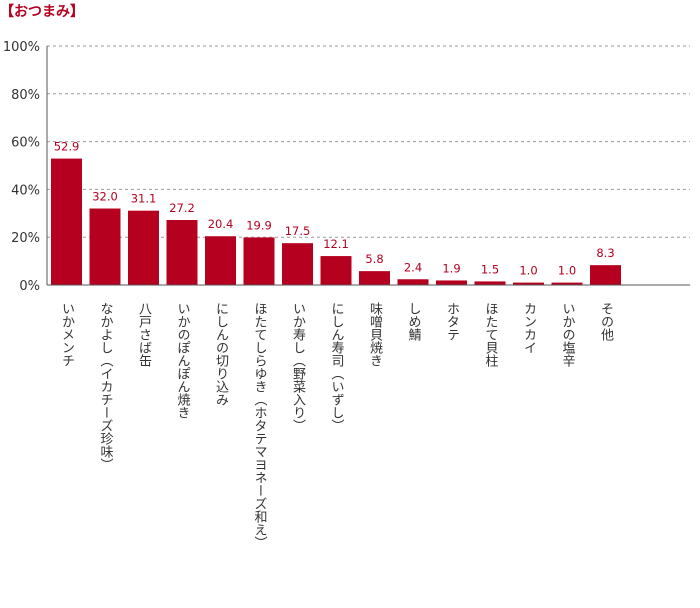 Image resolution: width=700 pixels, height=608 pixels. What do you see at coordinates (491, 335) in the screenshot?
I see `x-tick-label: ほたて貝柱` at bounding box center [491, 335].